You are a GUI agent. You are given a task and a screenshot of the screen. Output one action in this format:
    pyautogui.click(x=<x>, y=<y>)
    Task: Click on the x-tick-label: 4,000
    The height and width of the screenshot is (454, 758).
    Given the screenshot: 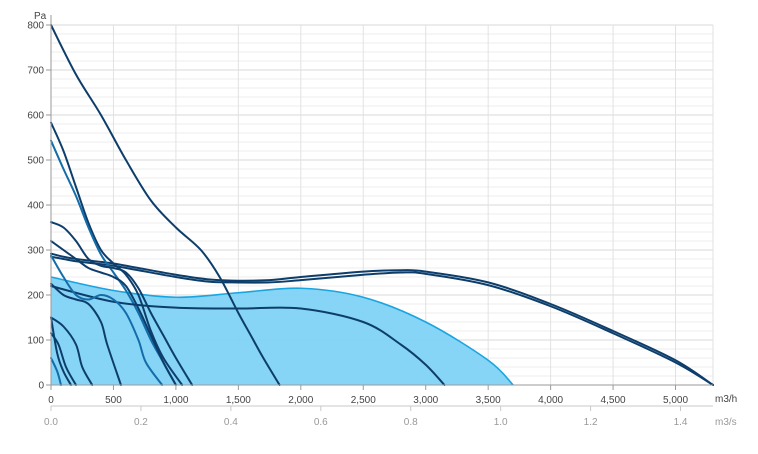 What is the action you would take?
    pyautogui.click(x=550, y=400)
    